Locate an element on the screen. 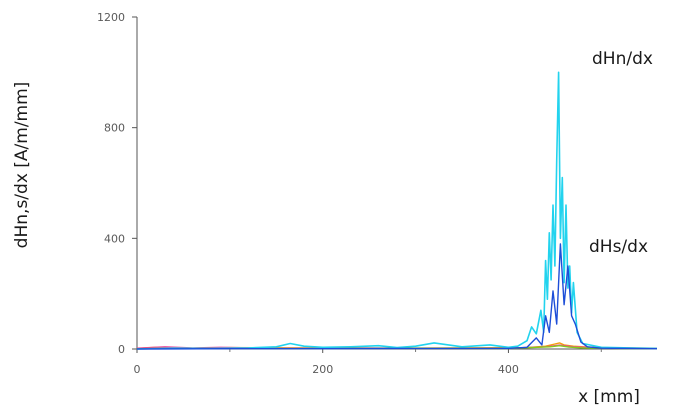 The height and width of the screenshot is (411, 680). annotation-dhn-dx: dHn/dx is located at coordinates (622, 59).